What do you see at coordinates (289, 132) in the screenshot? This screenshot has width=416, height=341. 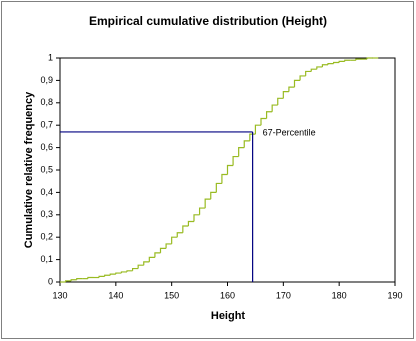 I see `percentile-label: 67-Percentile` at bounding box center [289, 132].